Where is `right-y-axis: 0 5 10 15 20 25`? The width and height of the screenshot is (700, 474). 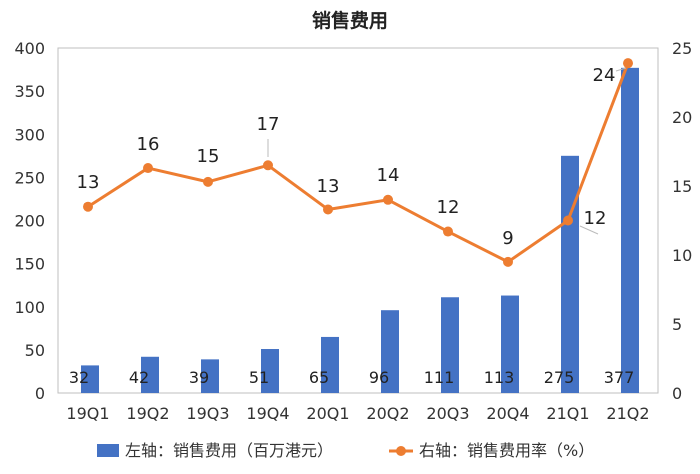 right-y-axis: 0 5 10 15 20 25 is located at coordinates (682, 221).